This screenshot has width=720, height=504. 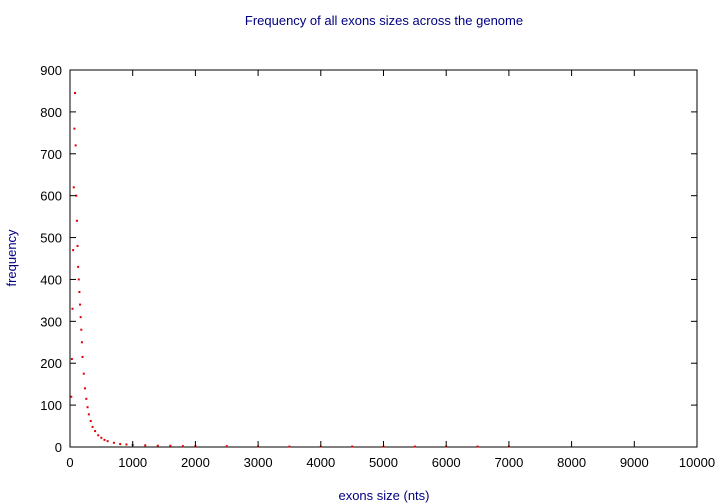 What do you see at coordinates (51, 238) in the screenshot?
I see `y-tick-label: 500` at bounding box center [51, 238].